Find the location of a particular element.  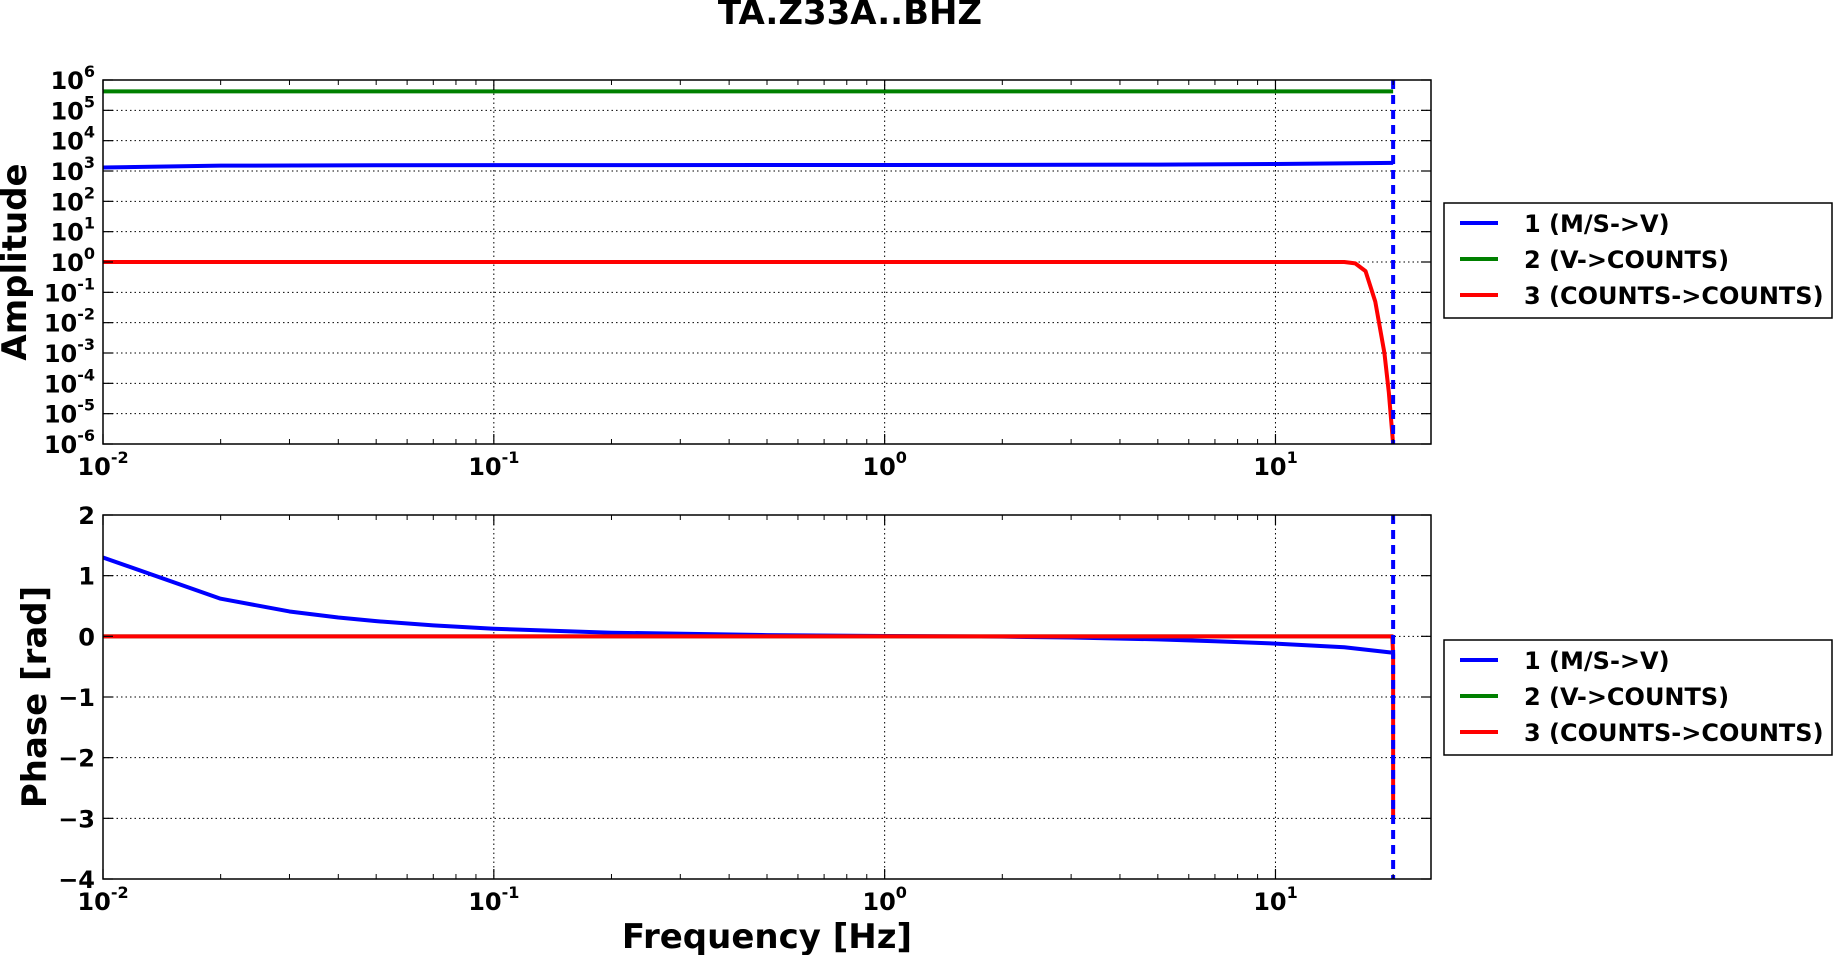

y-tick-exponent: 1 is located at coordinates (89, 223).